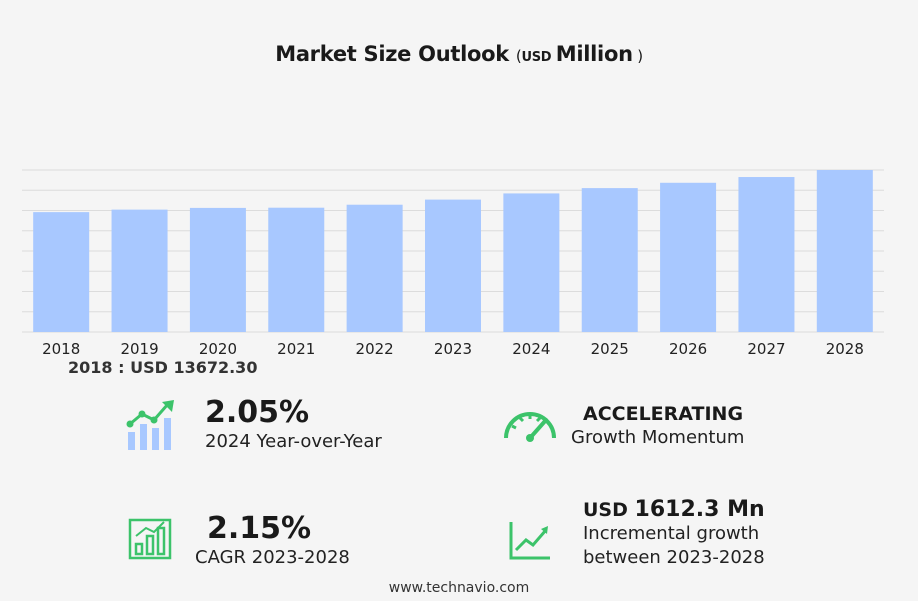  I want to click on kpi-incremental-label-2: between 2023-2028, so click(674, 557).